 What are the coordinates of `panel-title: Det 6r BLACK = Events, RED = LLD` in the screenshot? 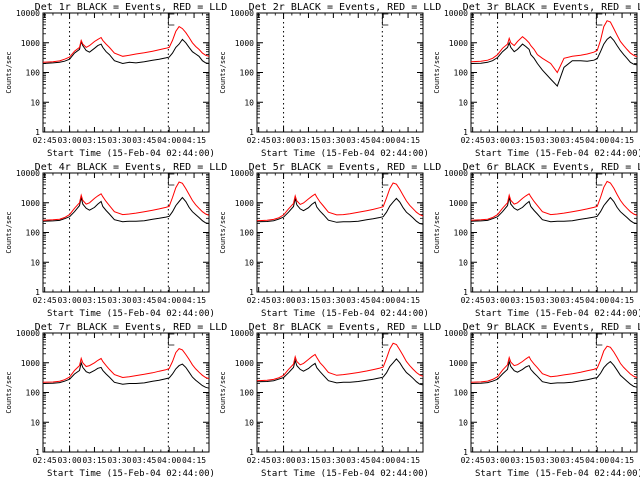 It's located at (551, 167).